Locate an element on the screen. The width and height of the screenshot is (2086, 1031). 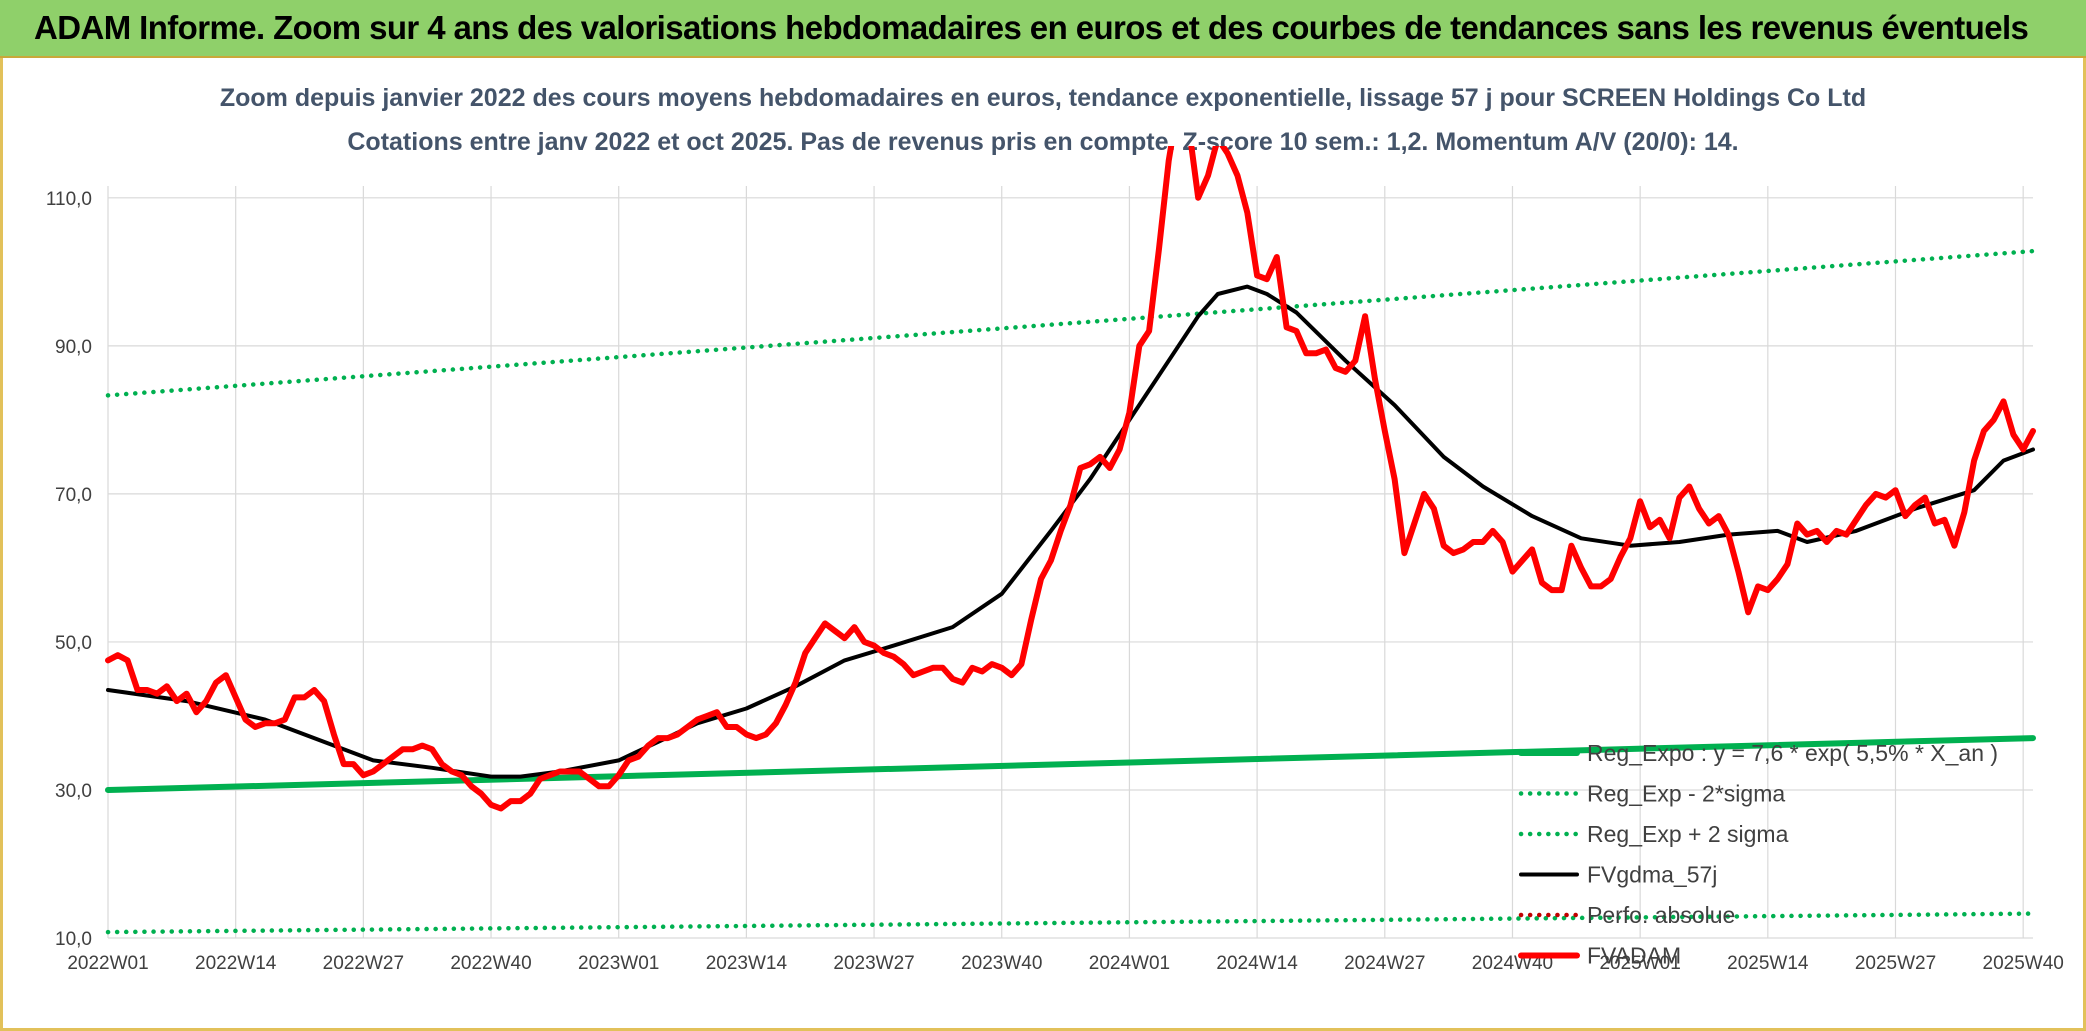
legend-label: Reg_Exp + 2 sigma is located at coordinates (1688, 834).